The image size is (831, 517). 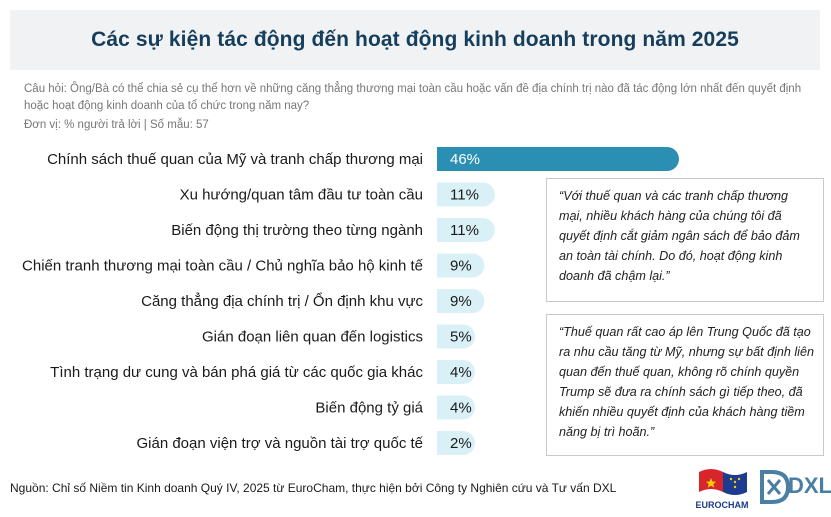 I want to click on eurocham-logo: EUROCHAM, so click(x=722, y=489).